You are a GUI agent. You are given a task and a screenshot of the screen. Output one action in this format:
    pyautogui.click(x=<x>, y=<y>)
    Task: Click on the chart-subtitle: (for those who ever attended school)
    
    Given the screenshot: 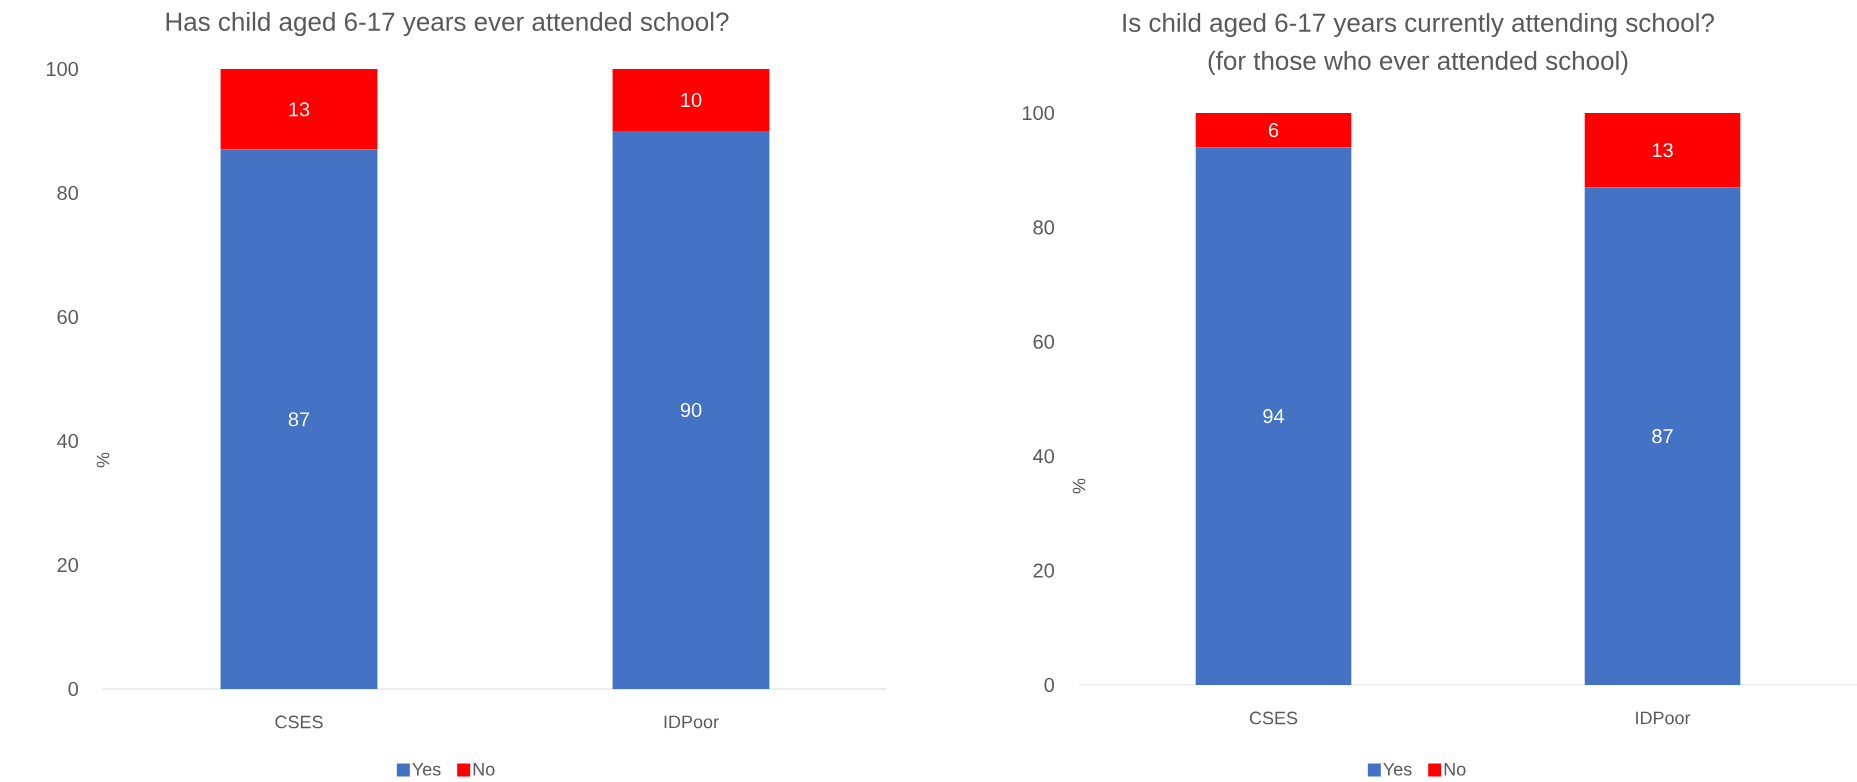 What is the action you would take?
    pyautogui.click(x=1418, y=63)
    